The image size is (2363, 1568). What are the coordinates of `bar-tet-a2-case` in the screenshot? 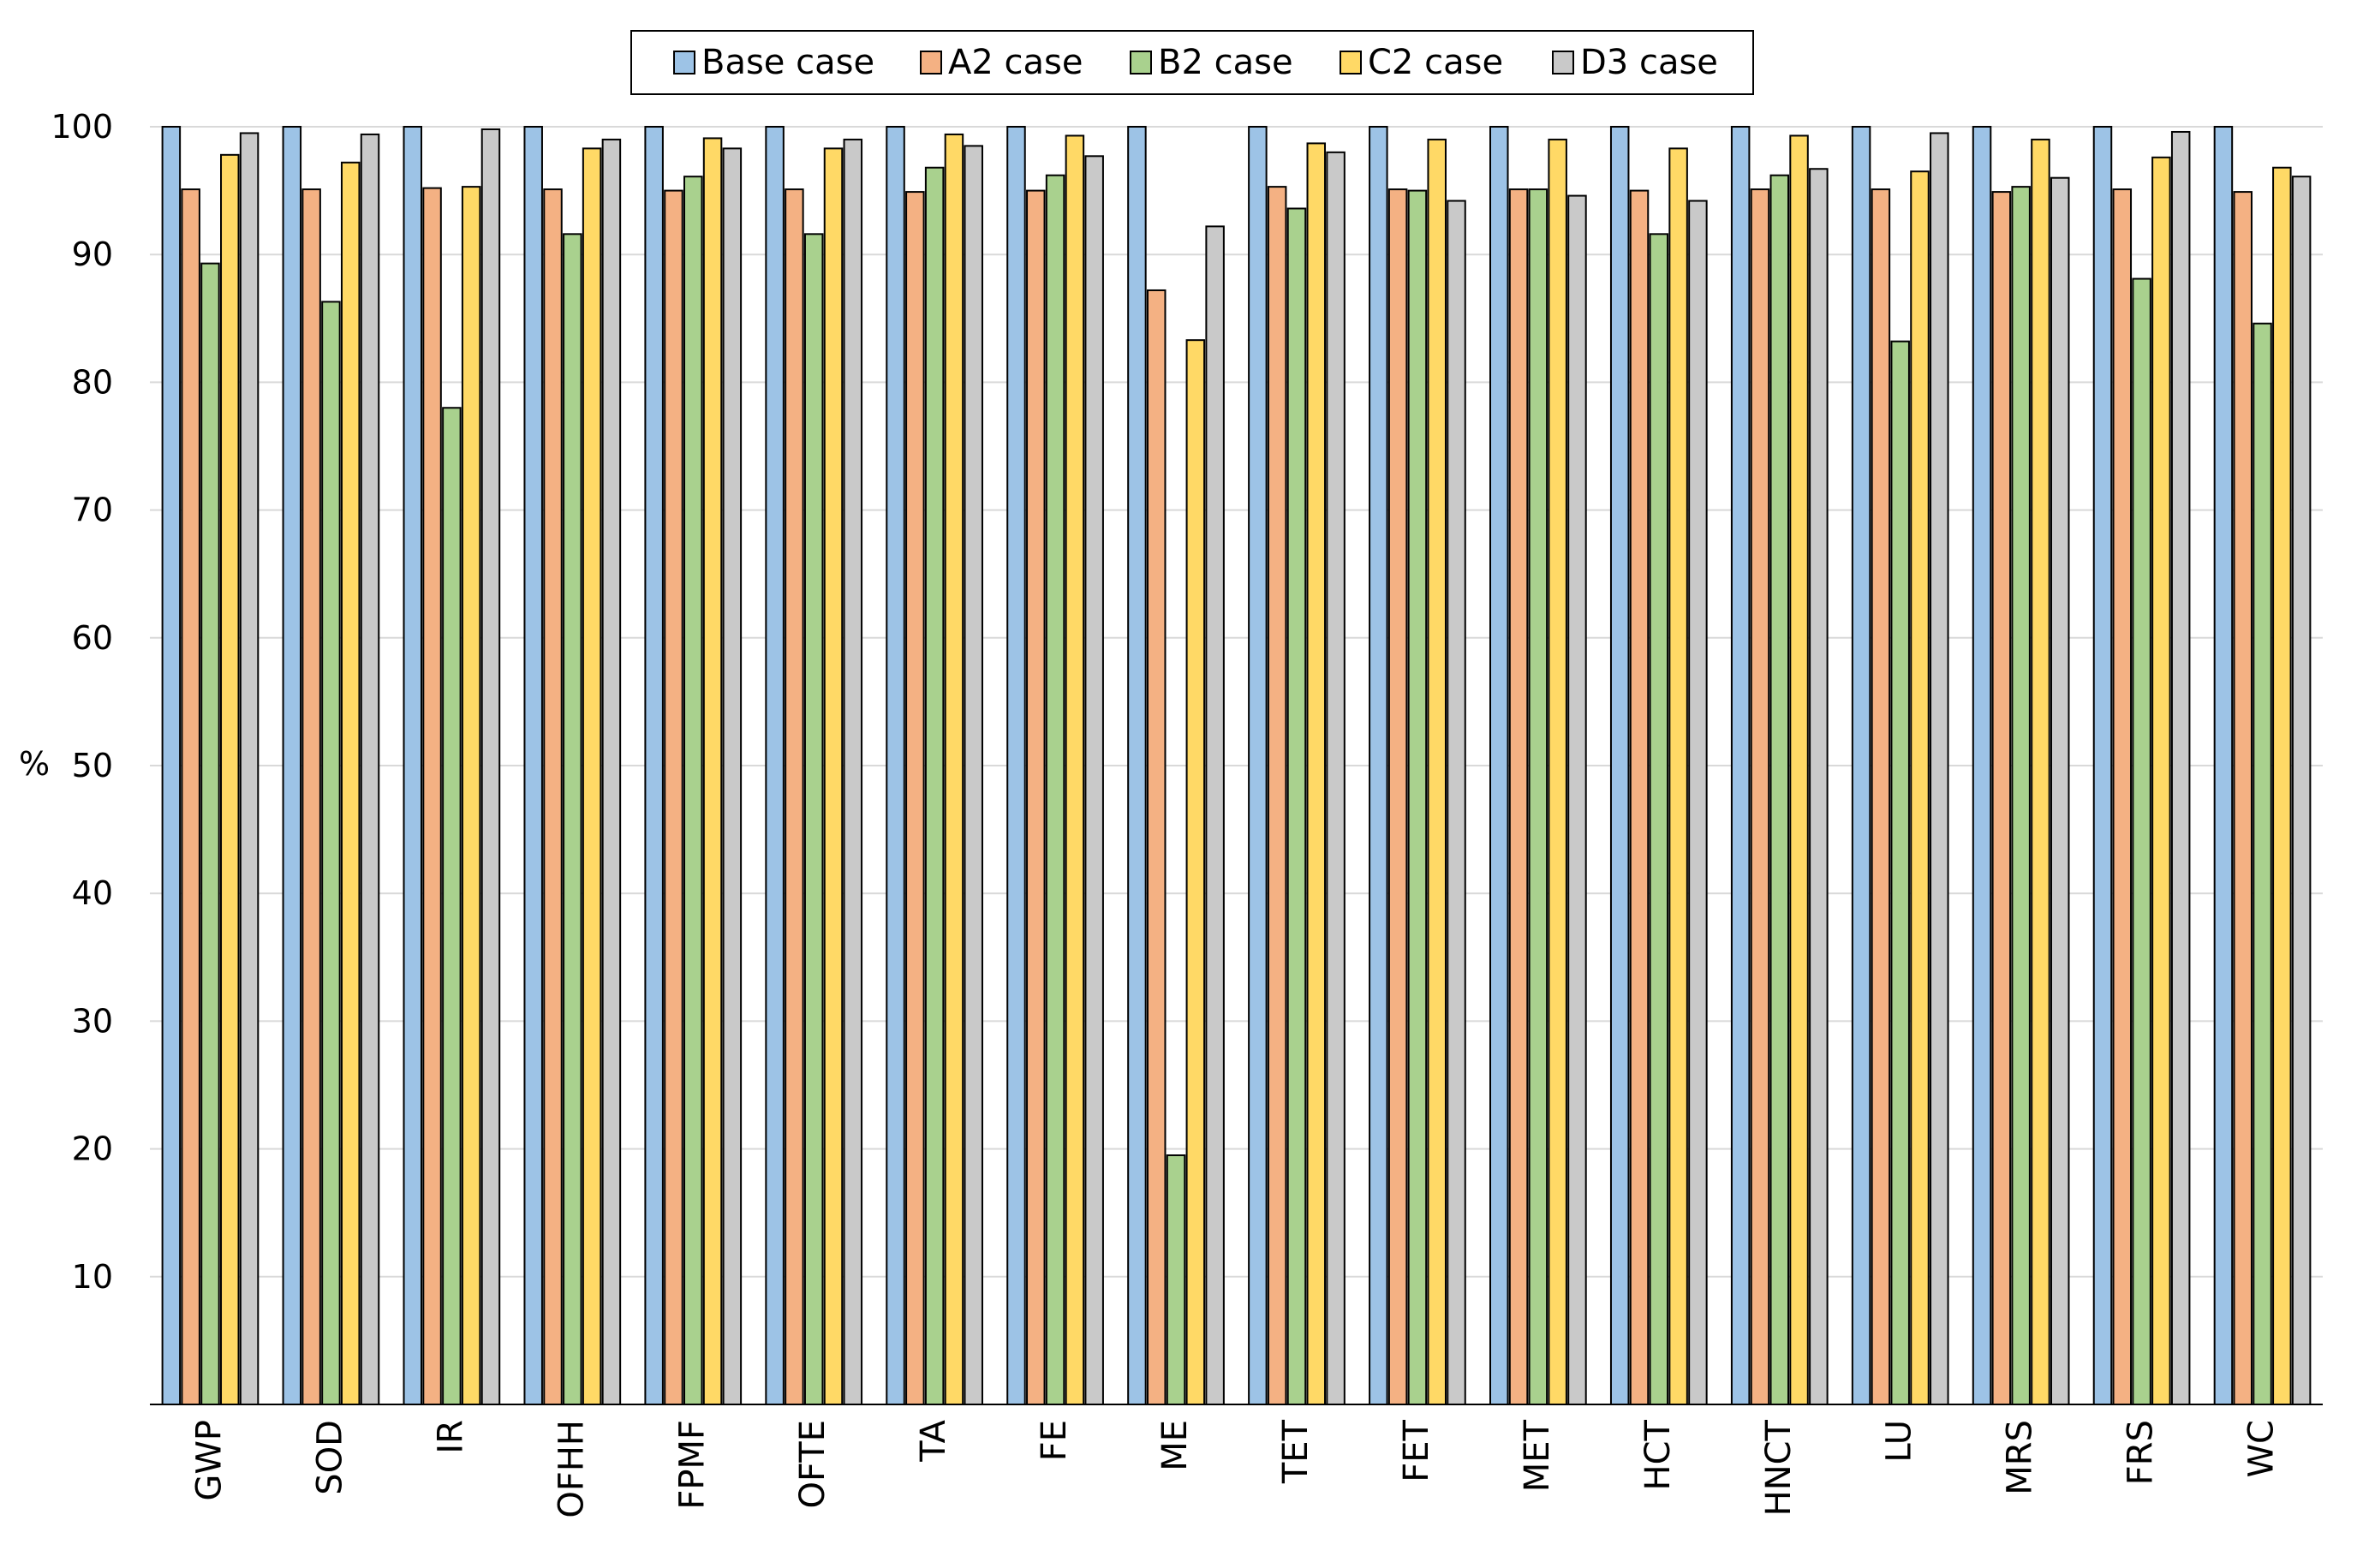 It's located at (1277, 796).